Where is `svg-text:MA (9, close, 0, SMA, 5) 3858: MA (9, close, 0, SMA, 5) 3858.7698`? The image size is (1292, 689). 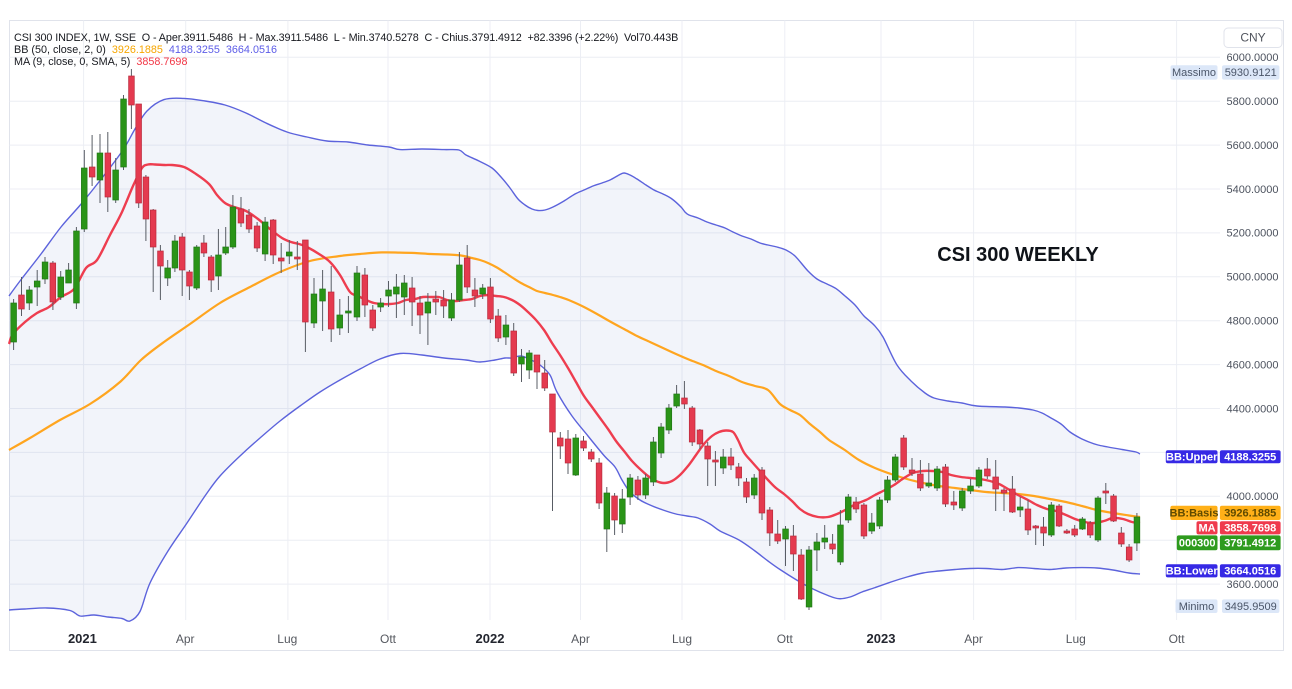
svg-text:MA (9, close, 0, SMA, 5) 3858: MA (9, close, 0, SMA, 5) 3858.7698 is located at coordinates (100, 62).